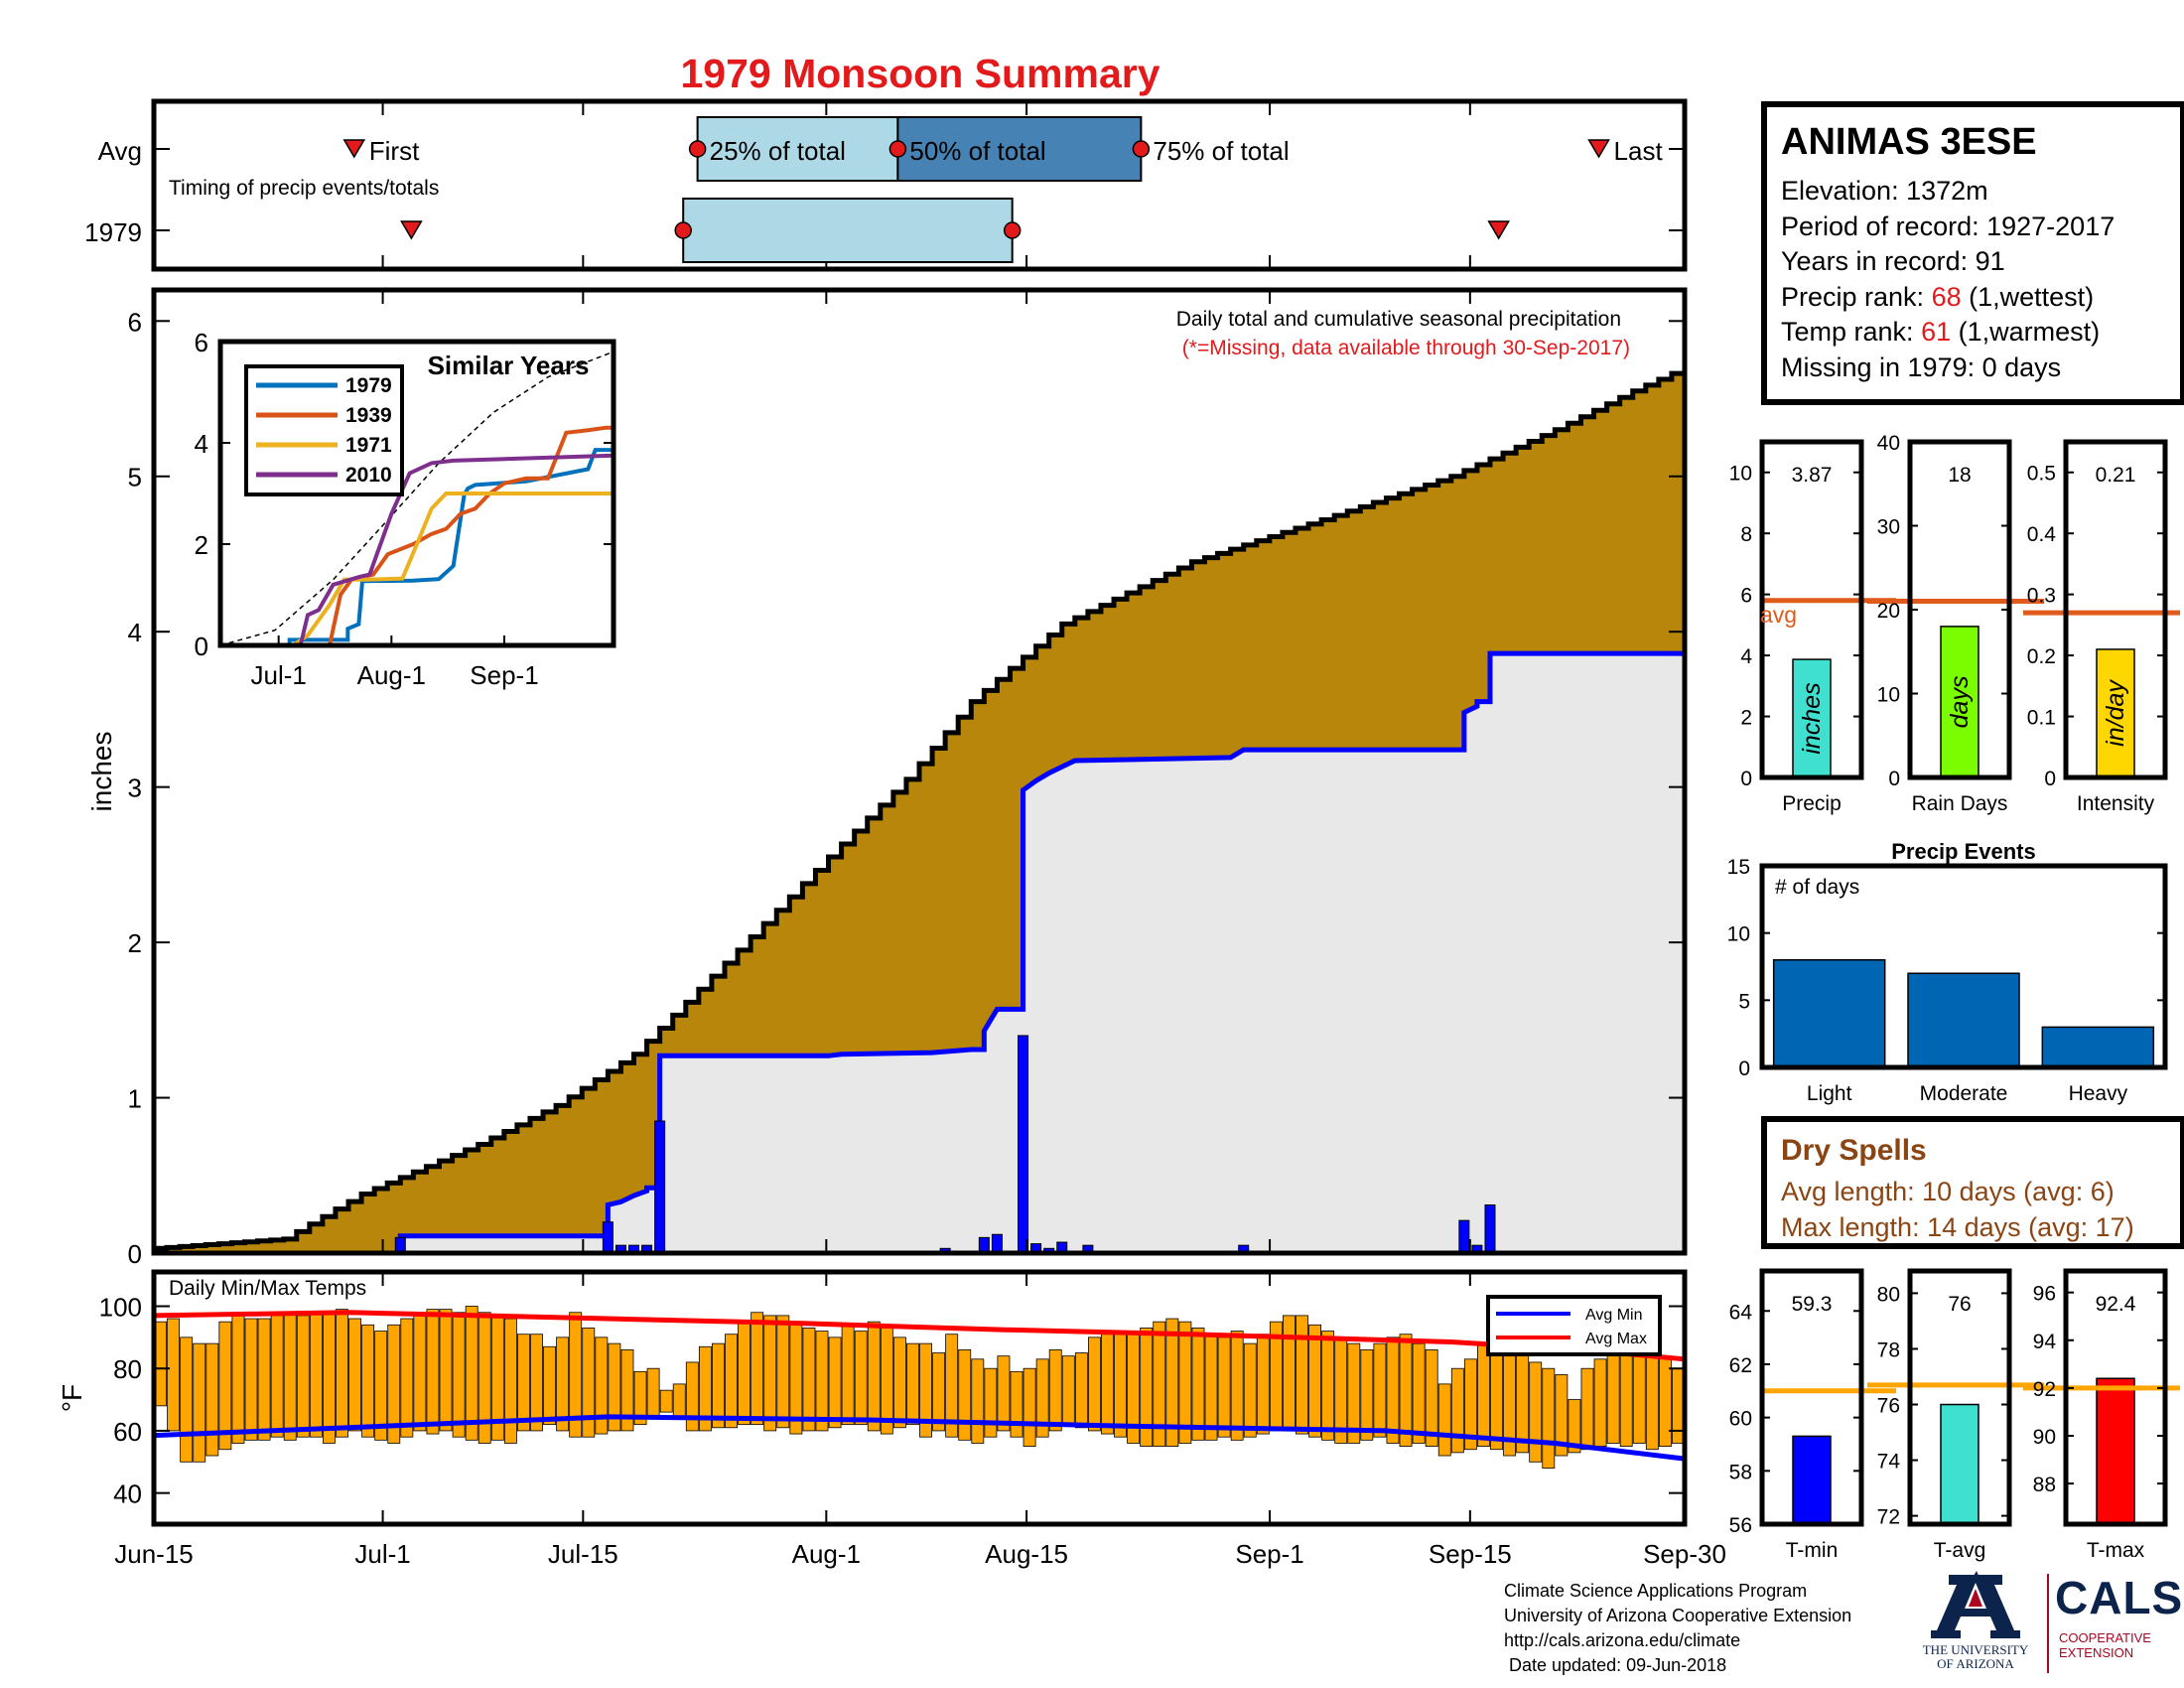 Image resolution: width=2184 pixels, height=1688 pixels. I want to click on rain_days-value-label: 18, so click(1959, 475).